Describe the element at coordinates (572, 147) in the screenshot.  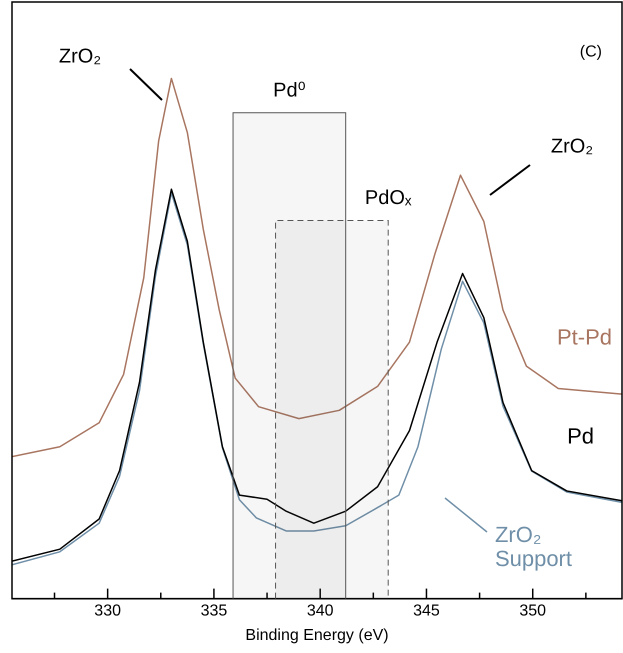
I see `annotation: ZrO₂` at that location.